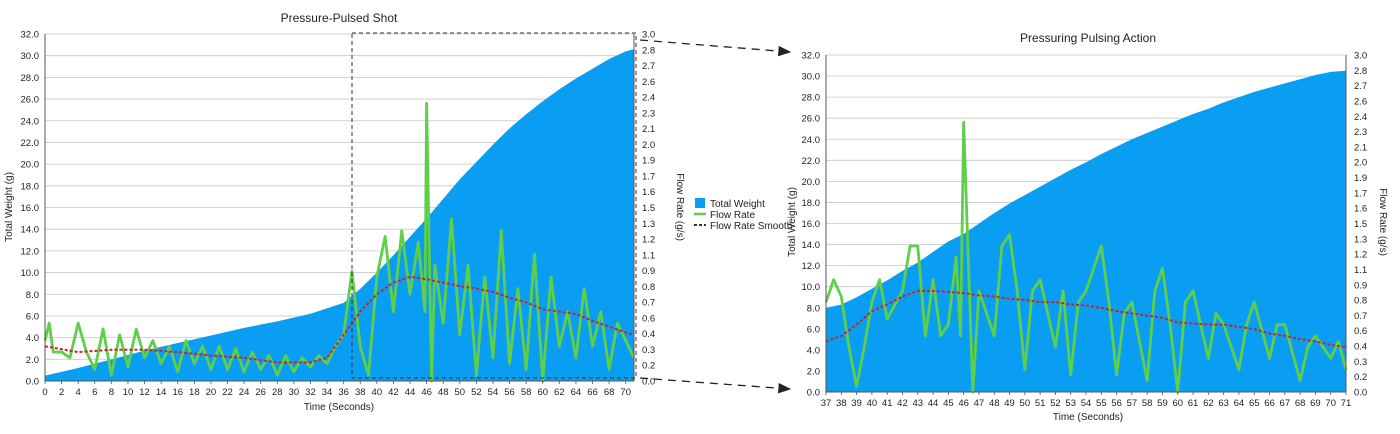  Describe the element at coordinates (177, 392) in the screenshot. I see `x-tick-label: 16` at that location.